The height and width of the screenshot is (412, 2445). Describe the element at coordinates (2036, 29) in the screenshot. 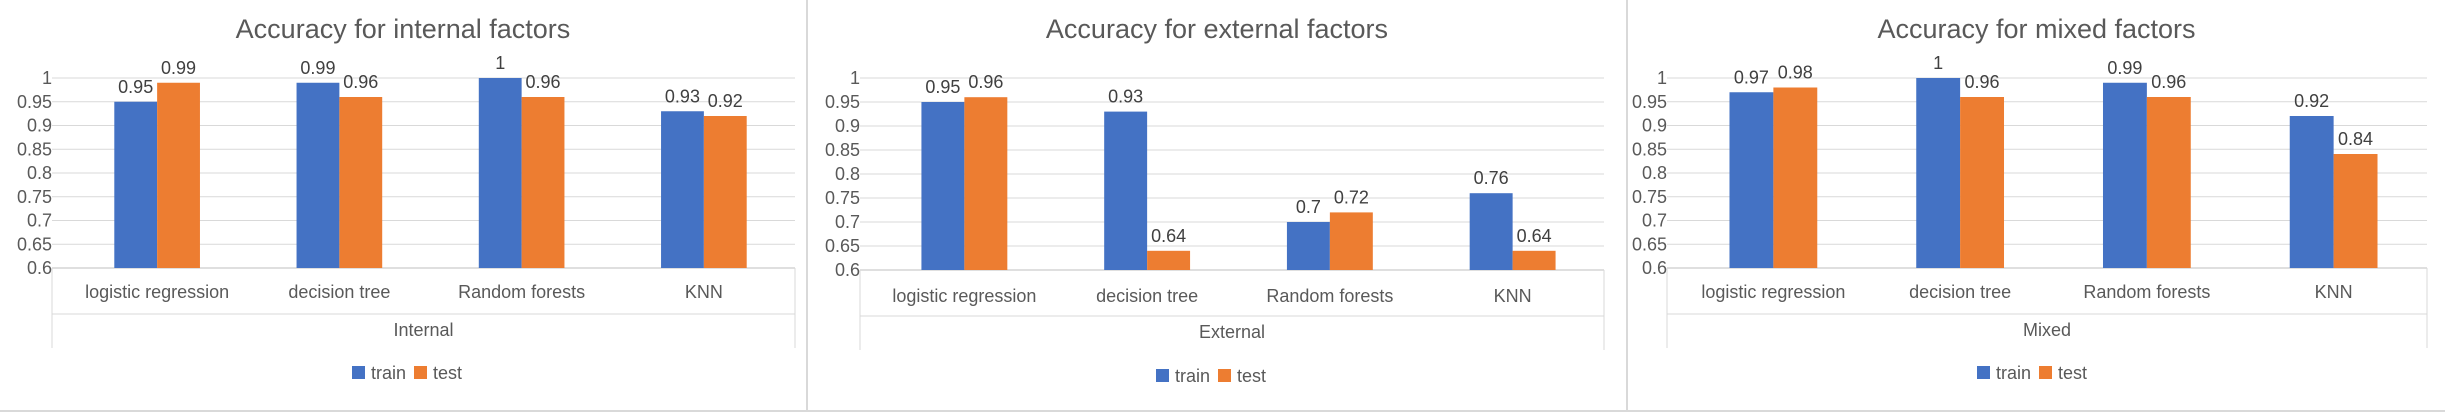

I see `chart-title: Accuracy for mixed factors` at that location.